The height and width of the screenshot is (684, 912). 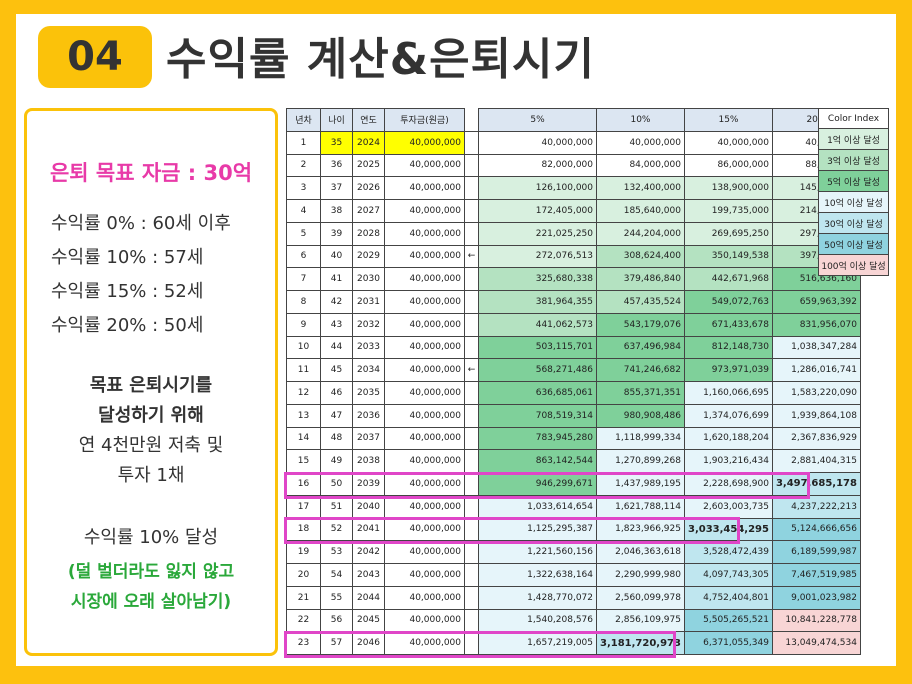 What do you see at coordinates (303, 575) in the screenshot?
I see `table-cell: 20` at bounding box center [303, 575].